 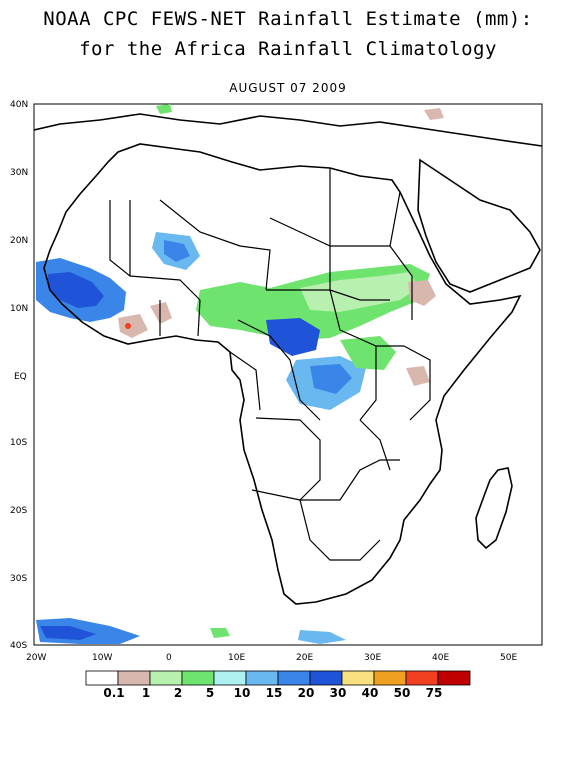 What do you see at coordinates (36, 658) in the screenshot?
I see `lon-label: 20W` at bounding box center [36, 658].